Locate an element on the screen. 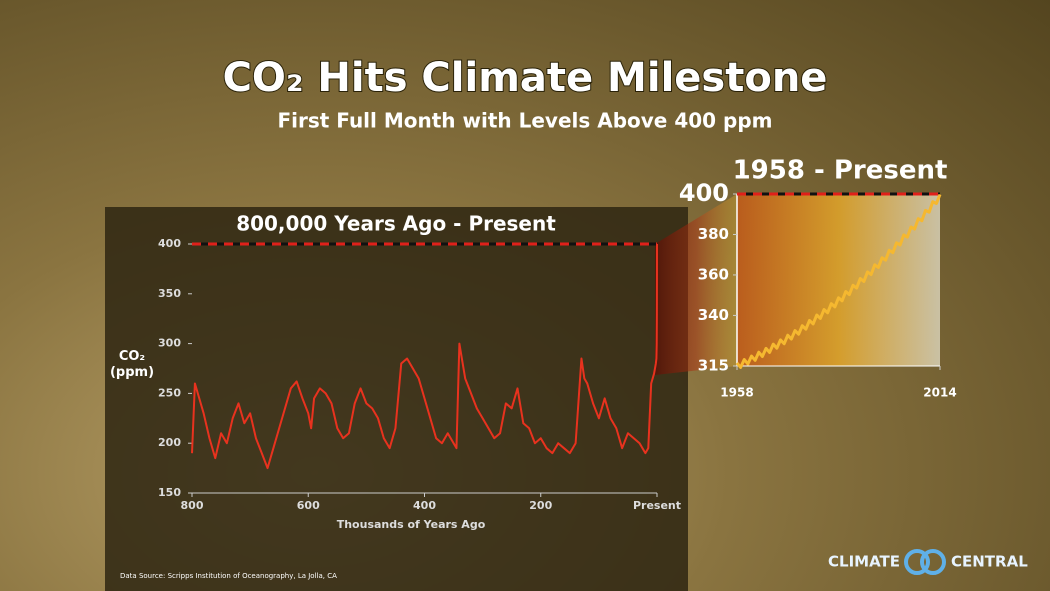 The height and width of the screenshot is (591, 1050). main-title: CO₂ Hits Climate Milestone is located at coordinates (525, 78).